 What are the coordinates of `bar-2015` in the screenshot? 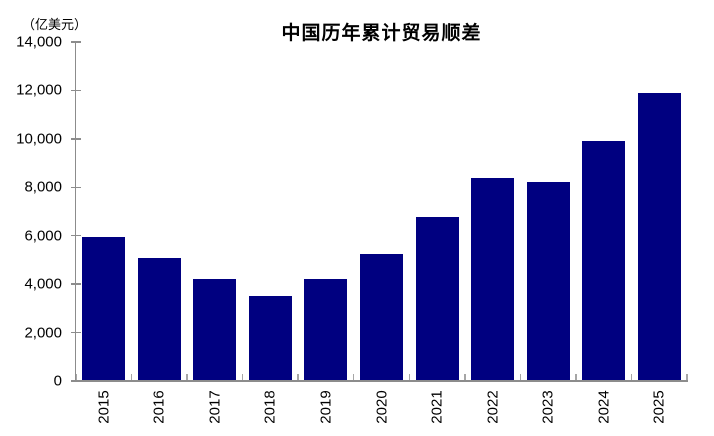 It's located at (104, 309).